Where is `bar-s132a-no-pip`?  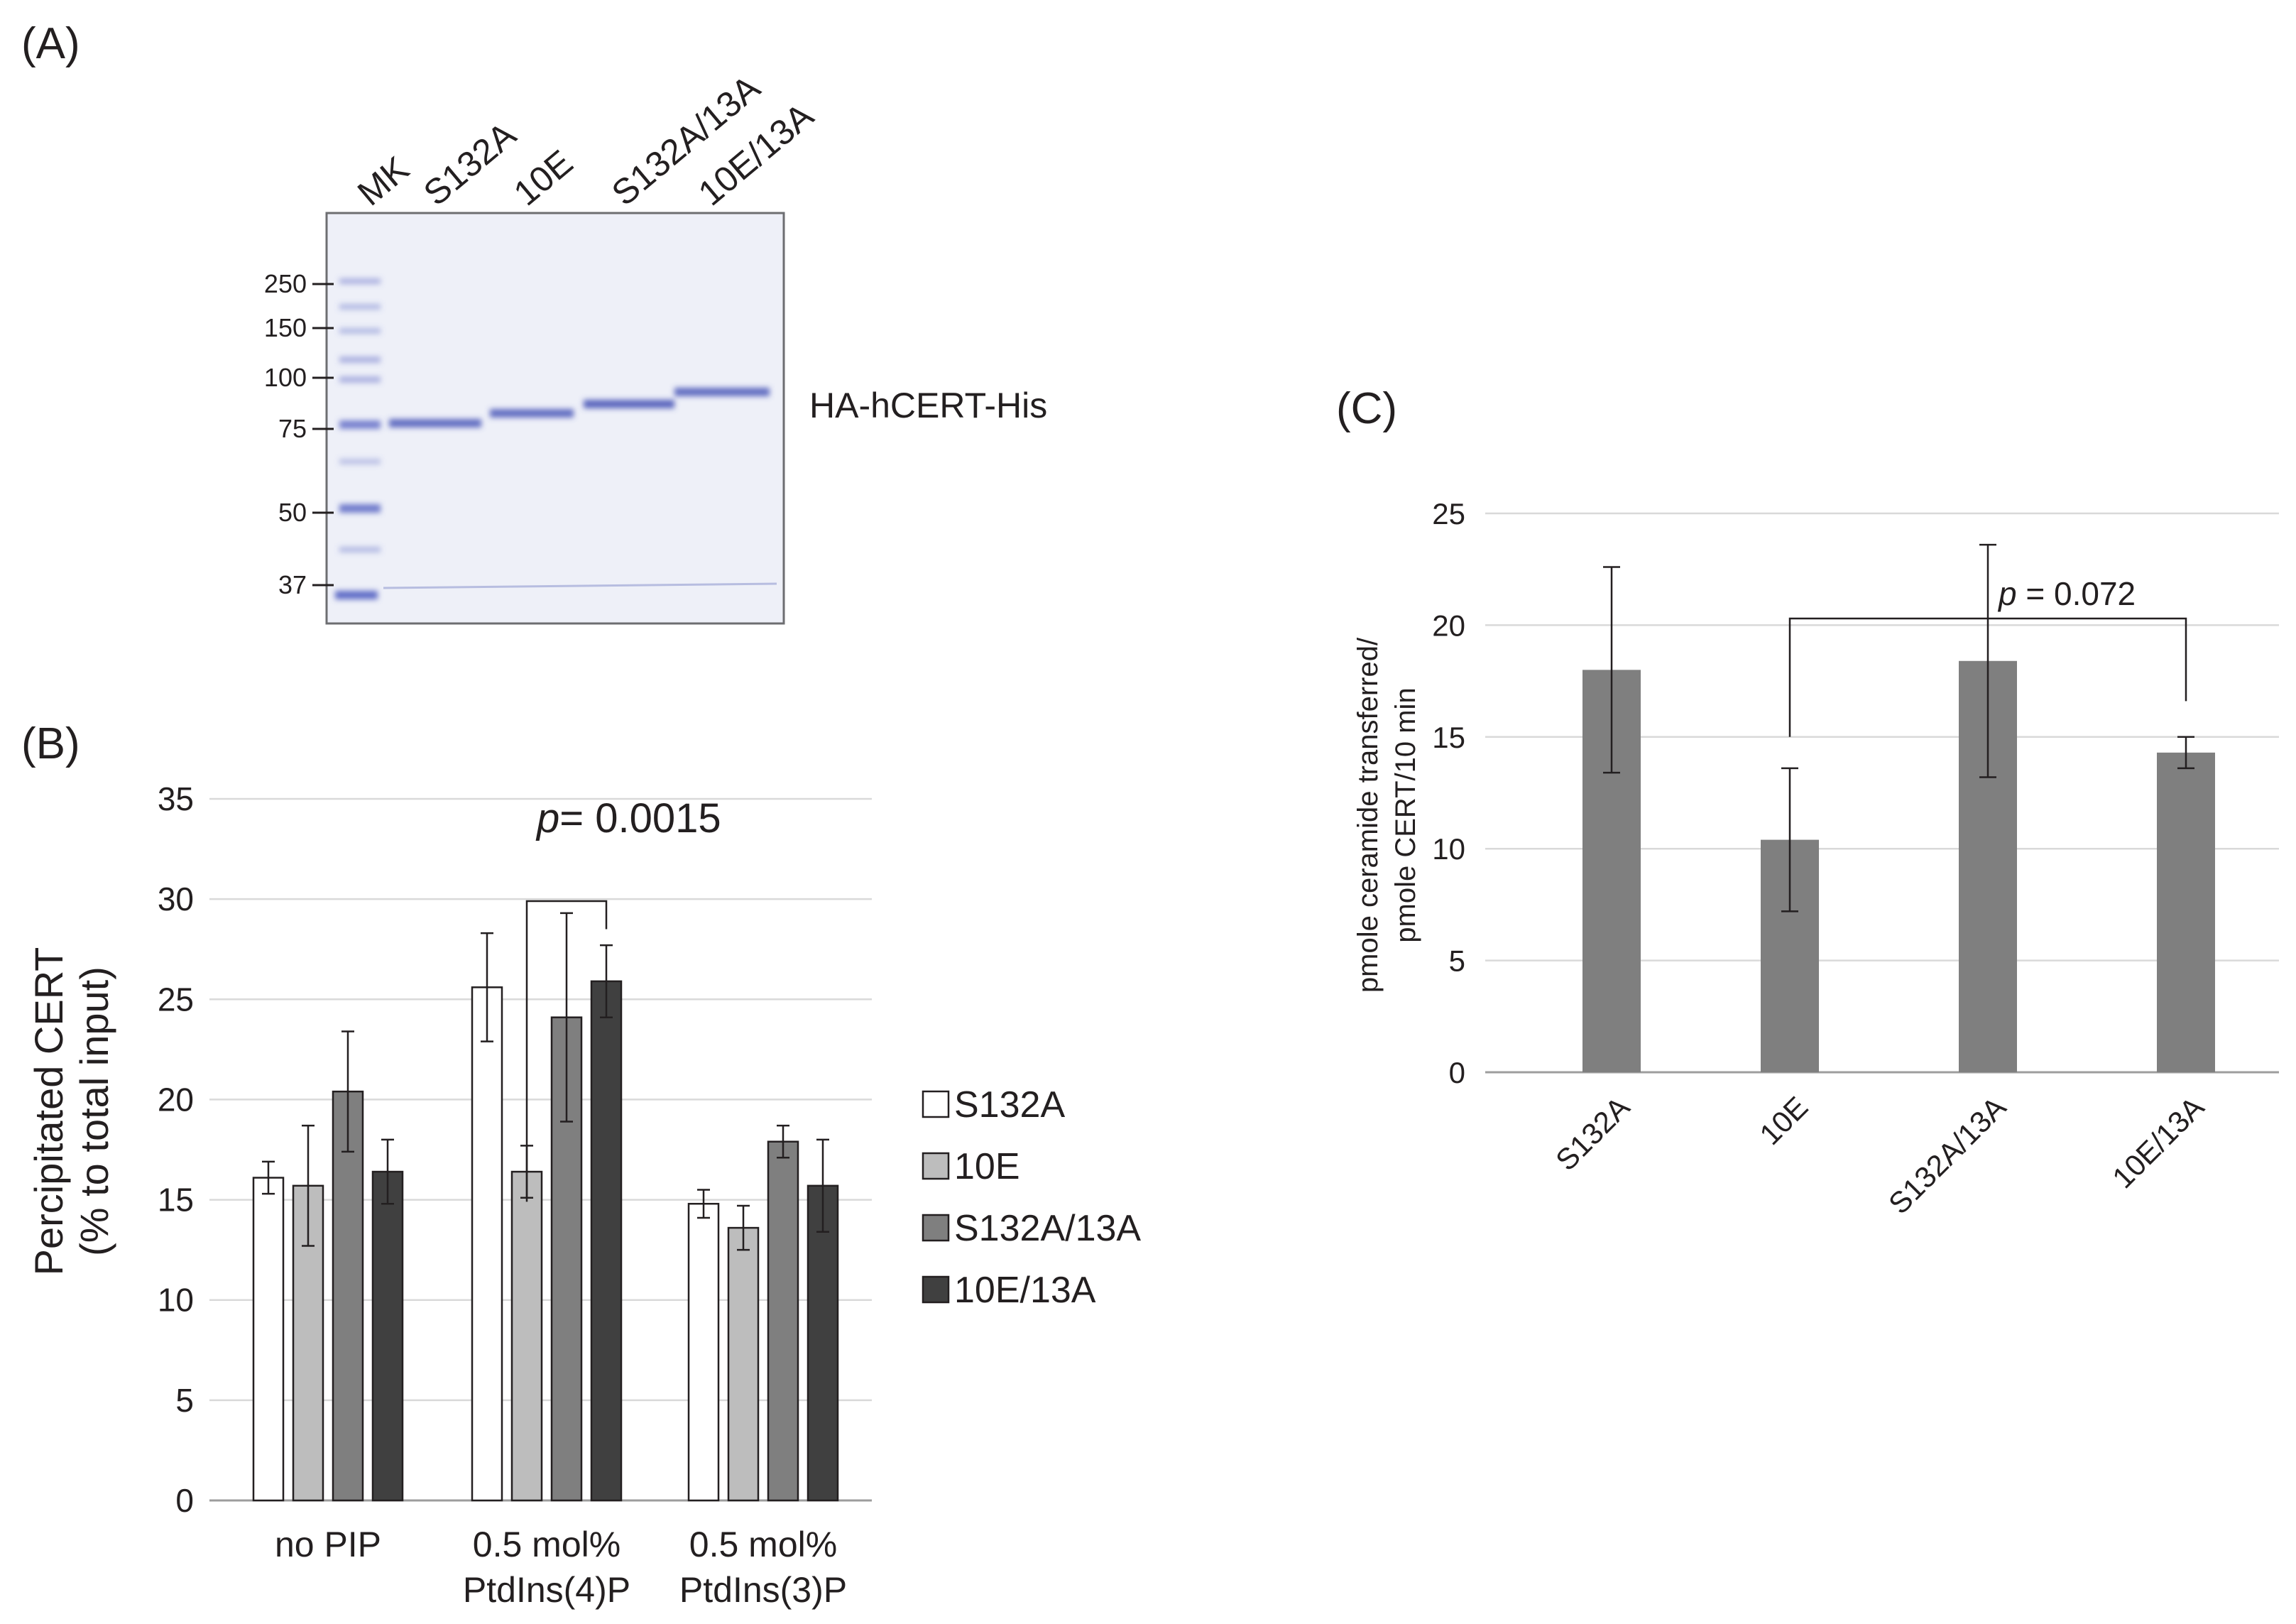 bar-s132a-no-pip is located at coordinates (268, 1339).